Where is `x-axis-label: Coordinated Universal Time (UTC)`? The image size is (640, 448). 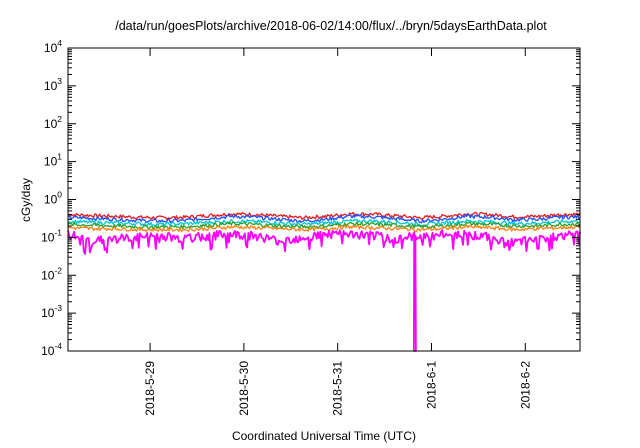 x-axis-label: Coordinated Universal Time (UTC) is located at coordinates (324, 436).